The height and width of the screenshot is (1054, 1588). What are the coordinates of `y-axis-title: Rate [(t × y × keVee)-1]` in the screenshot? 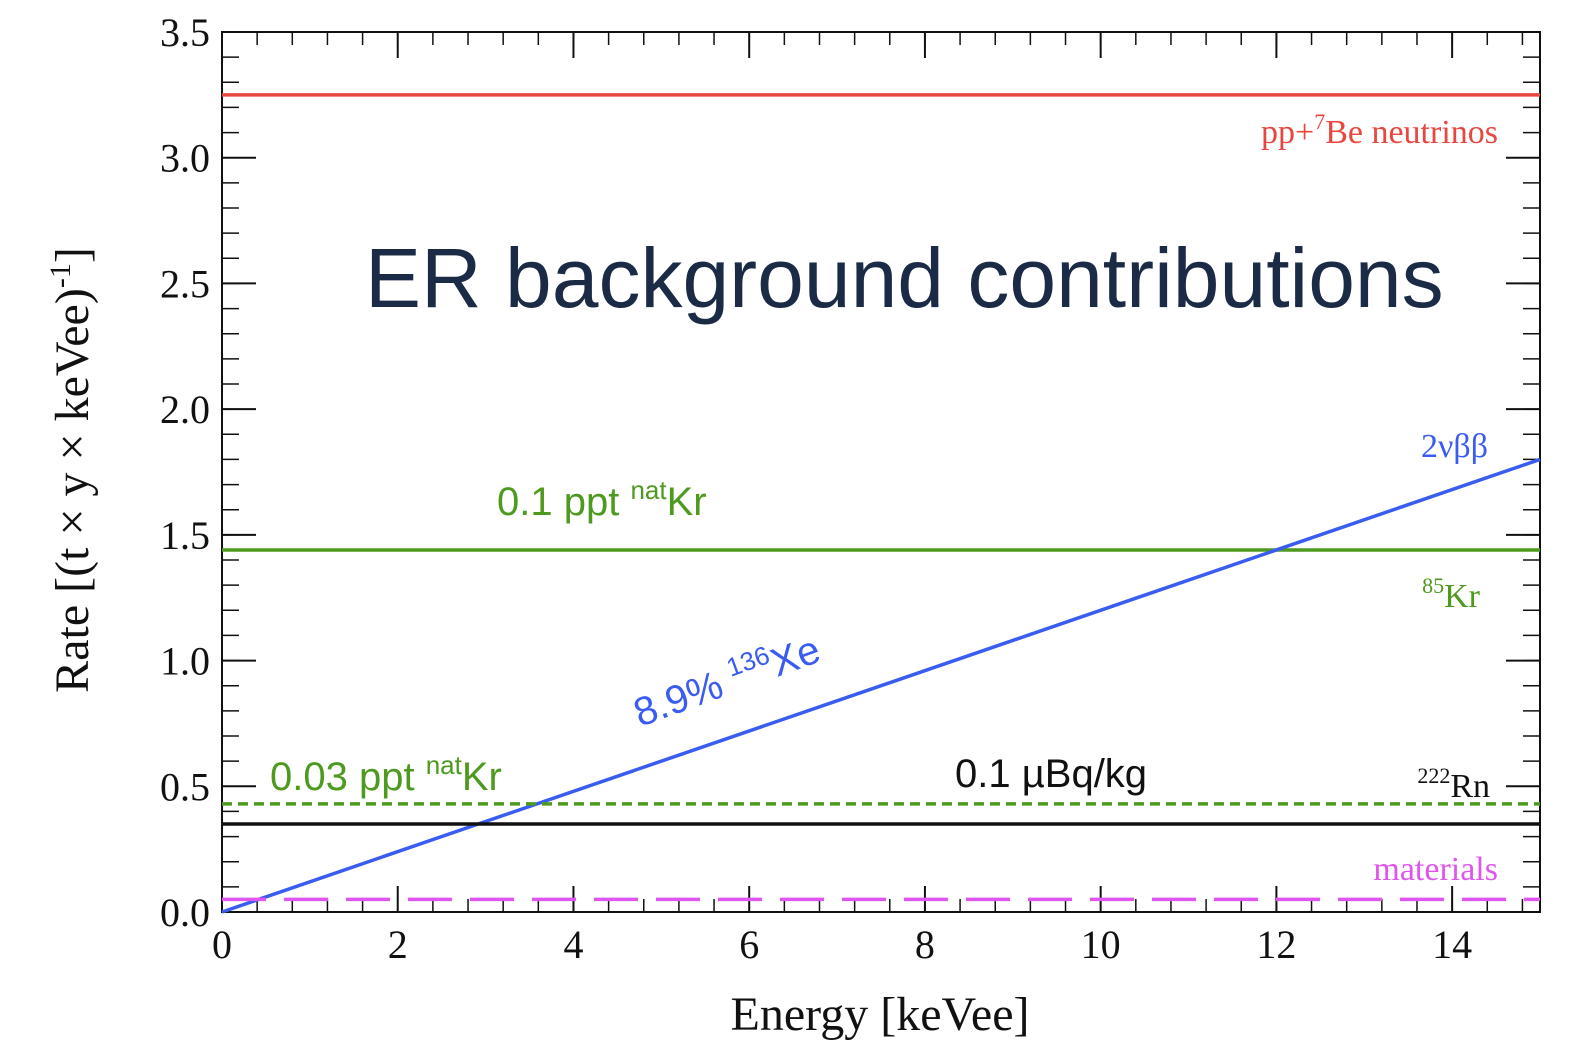 It's located at (71, 470).